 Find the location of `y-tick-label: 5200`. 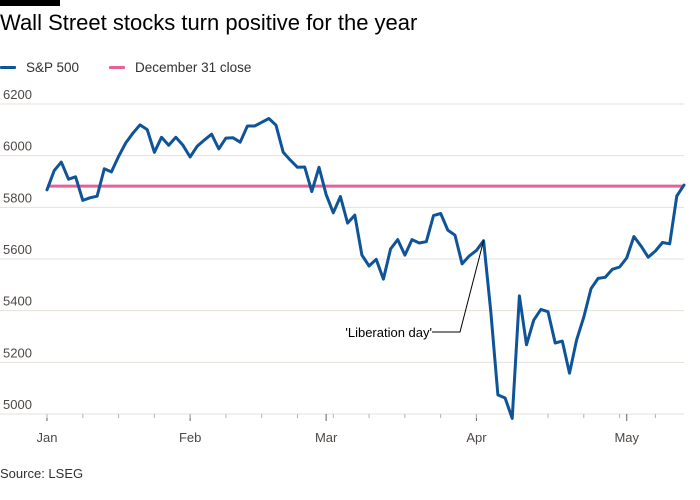

y-tick-label: 5200 is located at coordinates (17, 352).